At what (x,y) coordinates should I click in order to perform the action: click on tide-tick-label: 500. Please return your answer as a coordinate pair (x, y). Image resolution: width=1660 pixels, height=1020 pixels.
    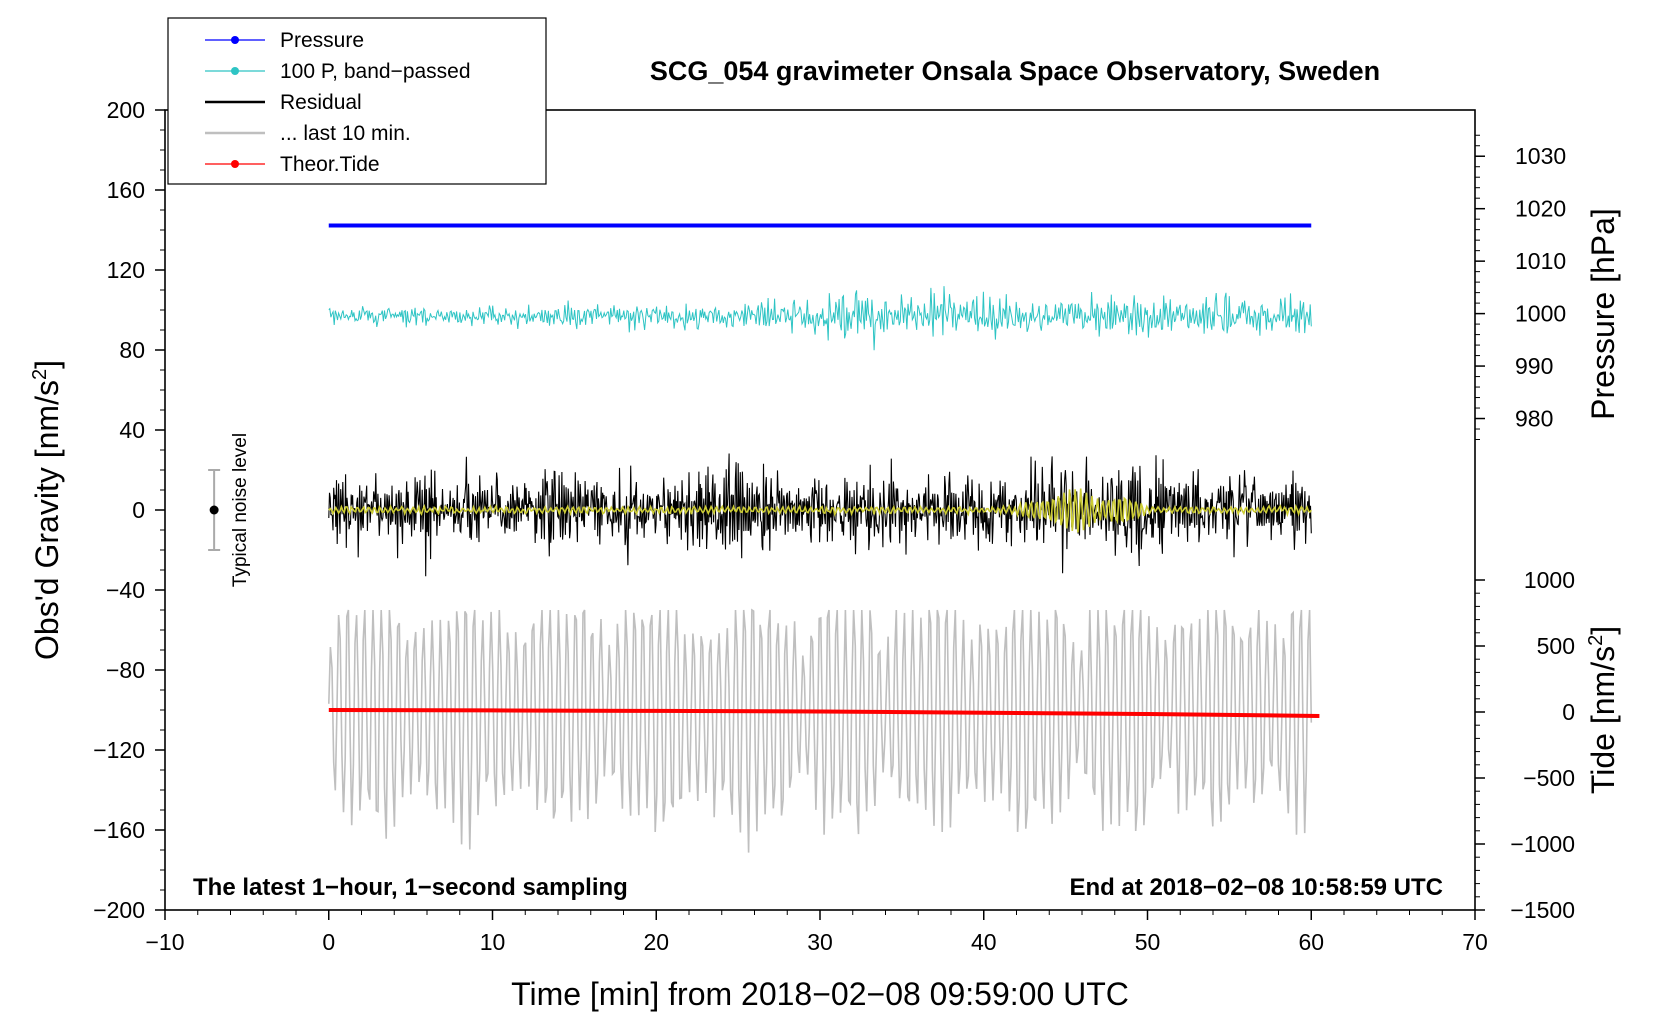
    Looking at the image, I should click on (1556, 646).